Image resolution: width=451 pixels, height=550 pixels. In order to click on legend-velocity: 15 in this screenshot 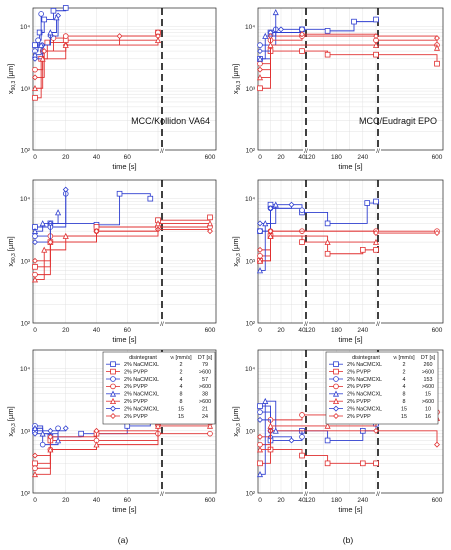, I will do `click(404, 409)`.